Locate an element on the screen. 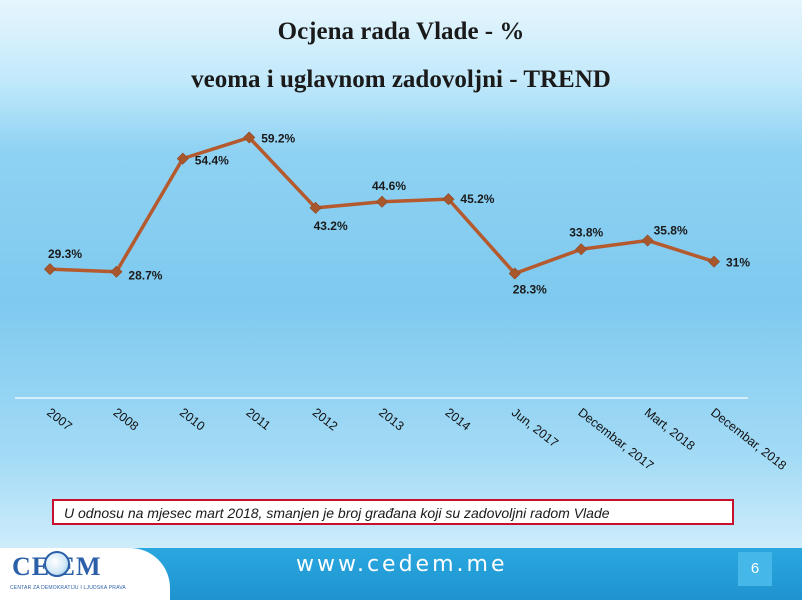  x-tick-label: 2007 is located at coordinates (59, 419).